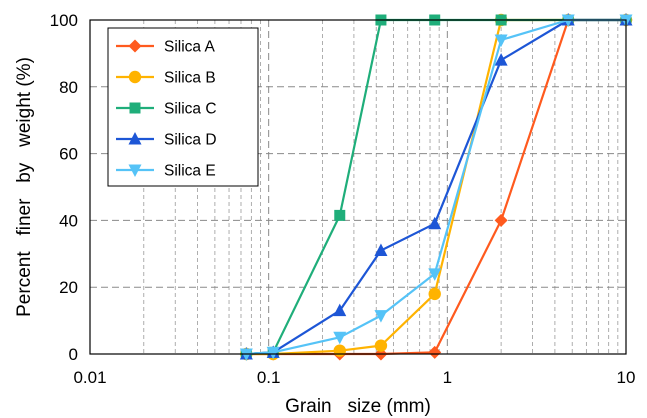 This screenshot has height=418, width=647. I want to click on x-axis-title: Grain size (mm), so click(358, 406).